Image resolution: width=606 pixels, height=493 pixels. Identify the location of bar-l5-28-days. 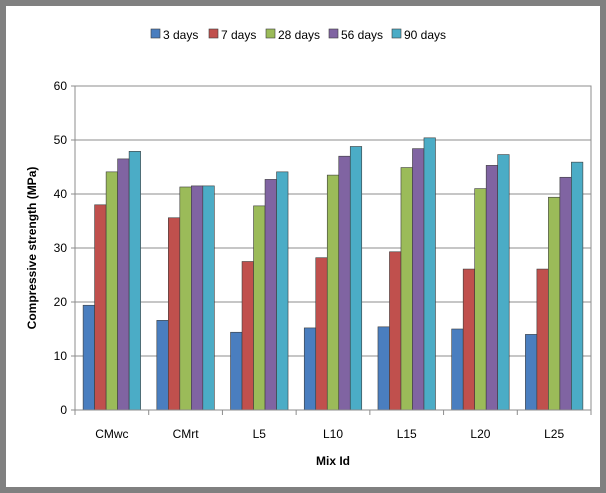
(259, 308).